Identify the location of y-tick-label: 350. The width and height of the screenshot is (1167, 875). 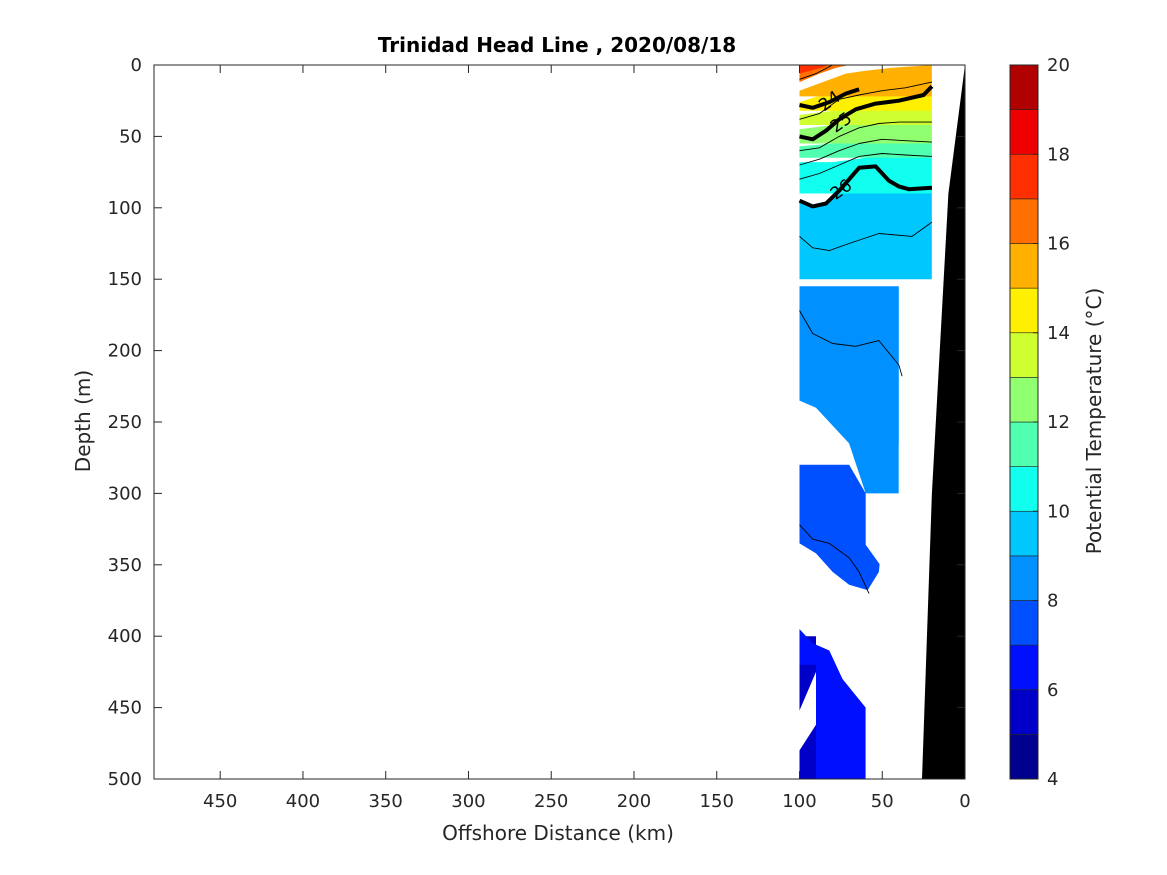
(125, 565).